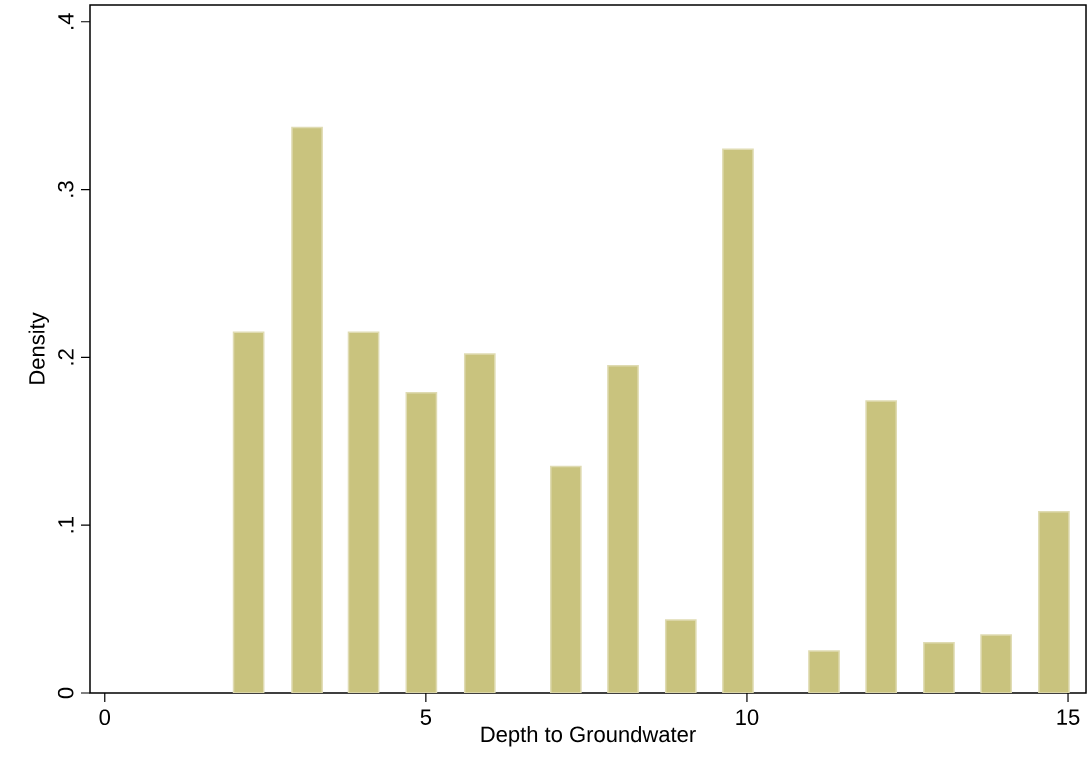  Describe the element at coordinates (65, 189) in the screenshot. I see `y-tick-label: .3` at that location.